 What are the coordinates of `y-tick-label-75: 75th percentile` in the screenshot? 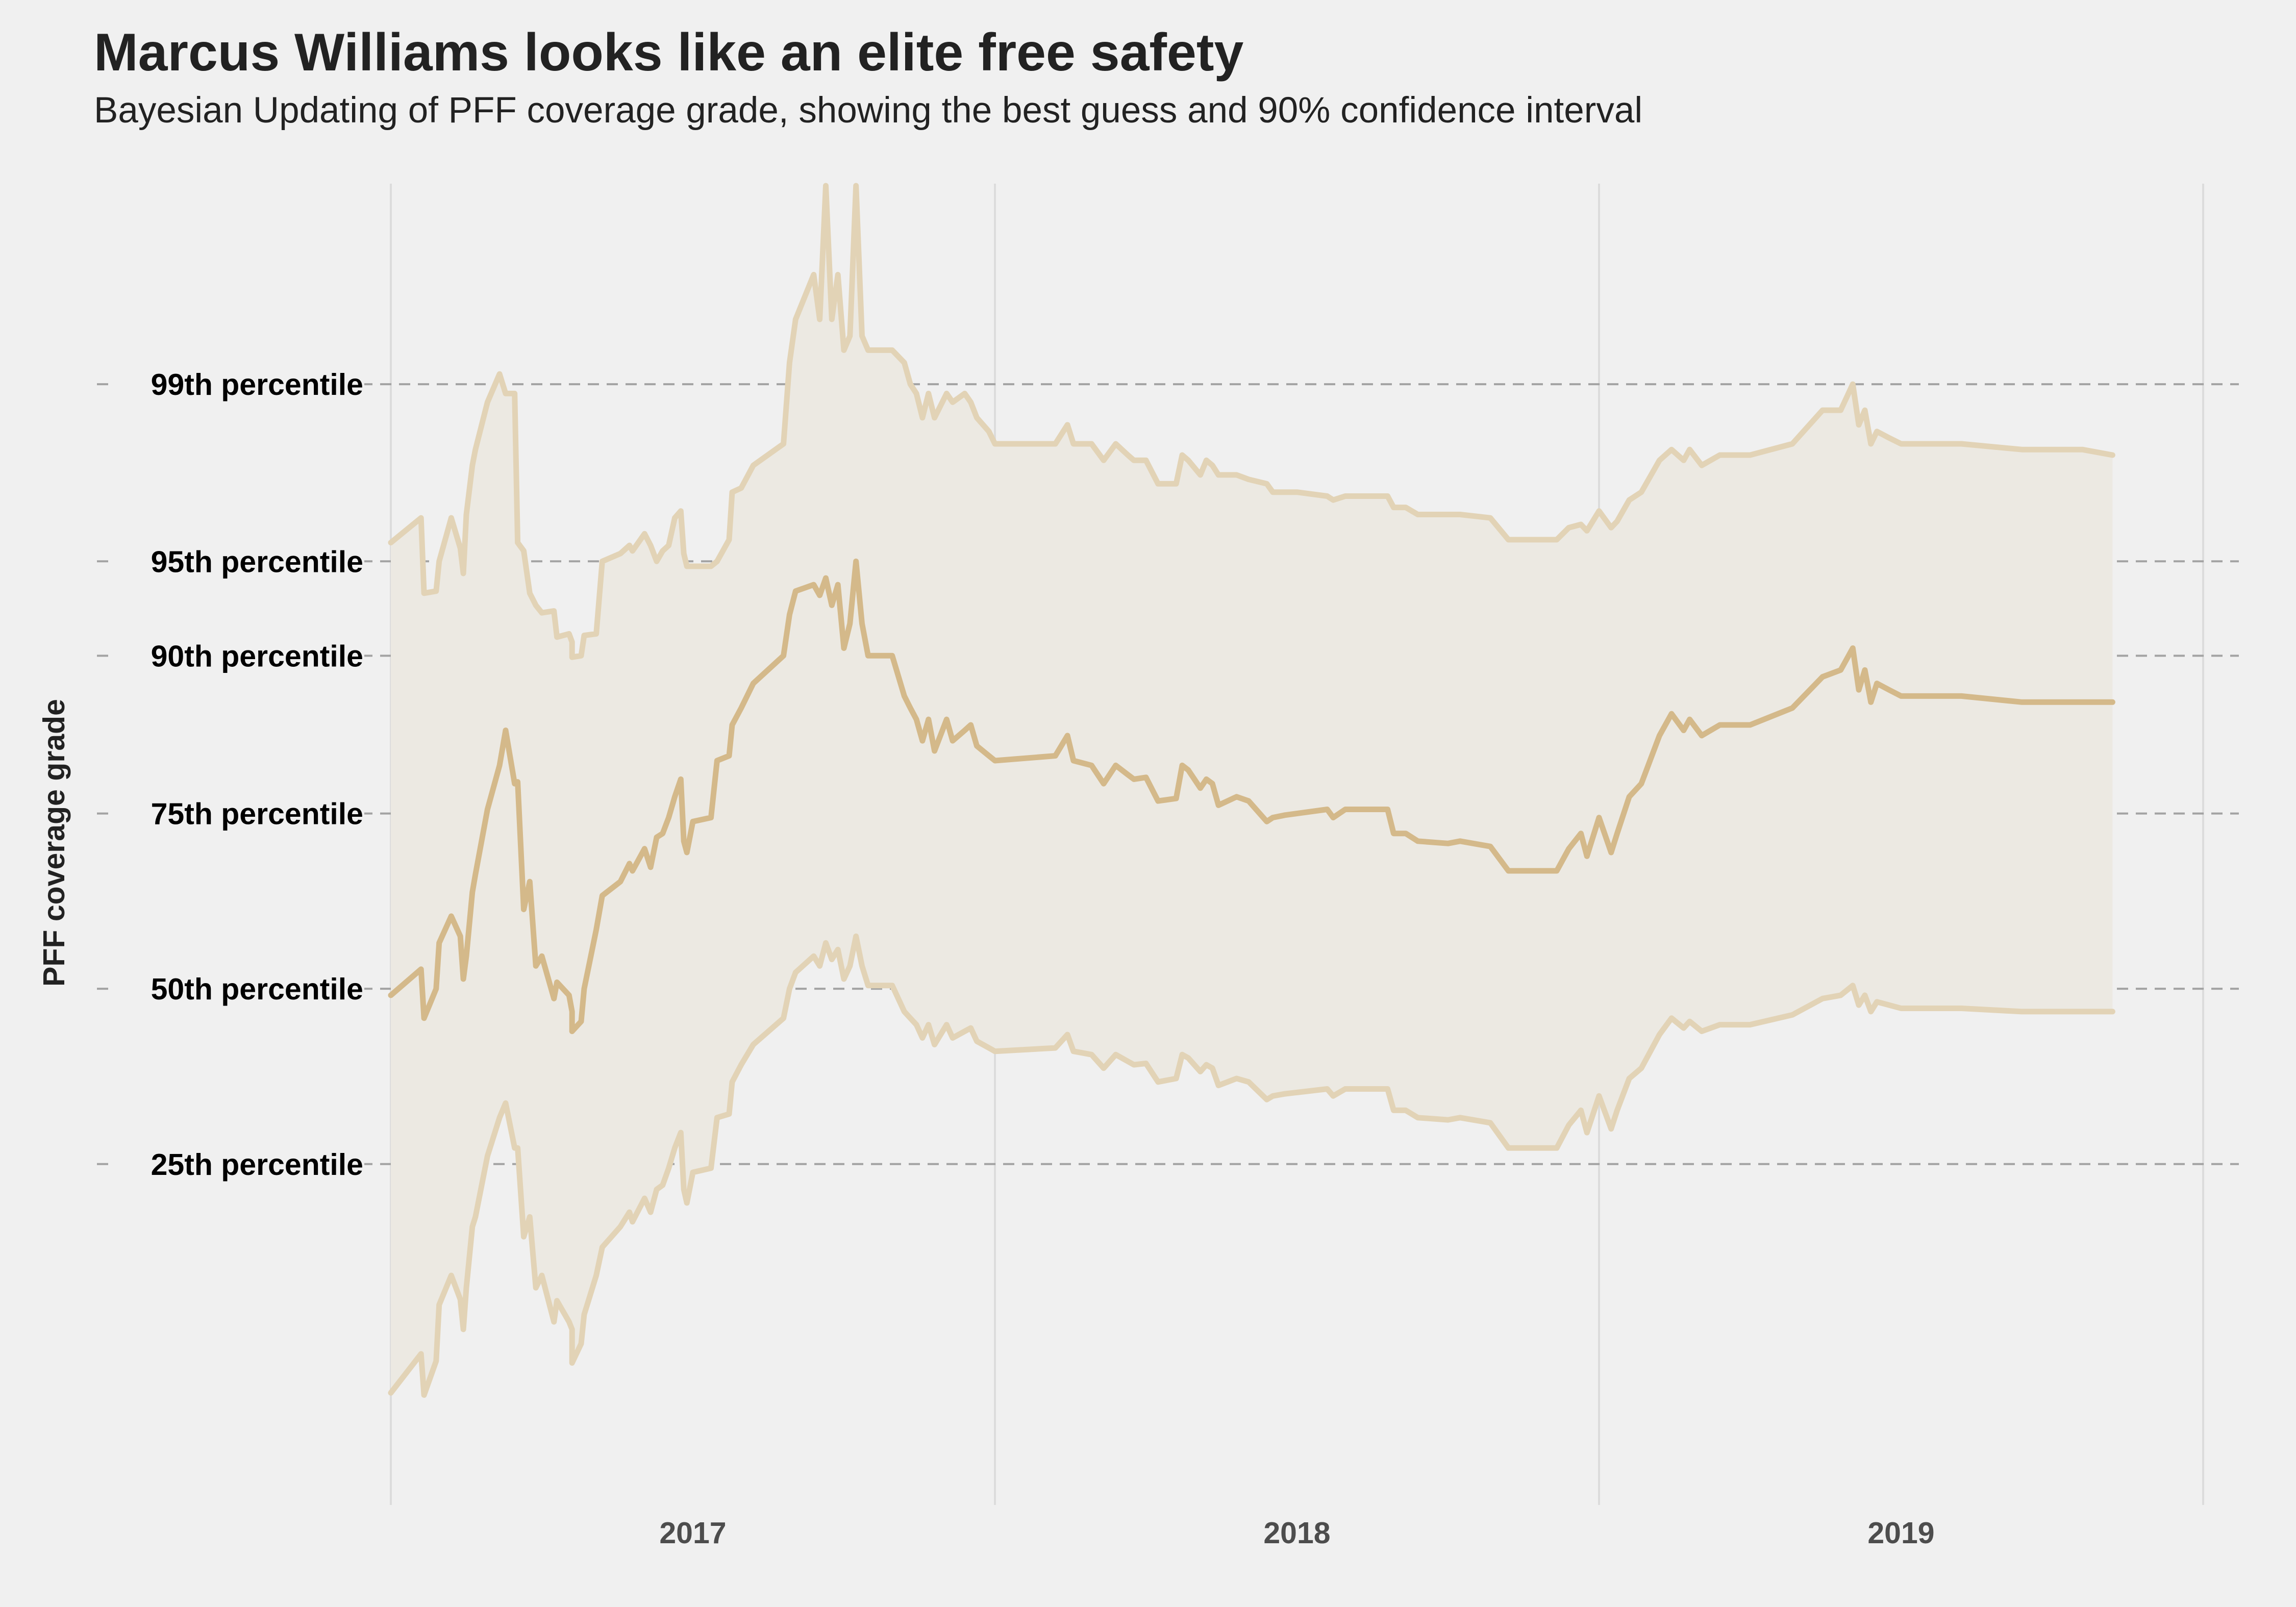 It's located at (257, 814).